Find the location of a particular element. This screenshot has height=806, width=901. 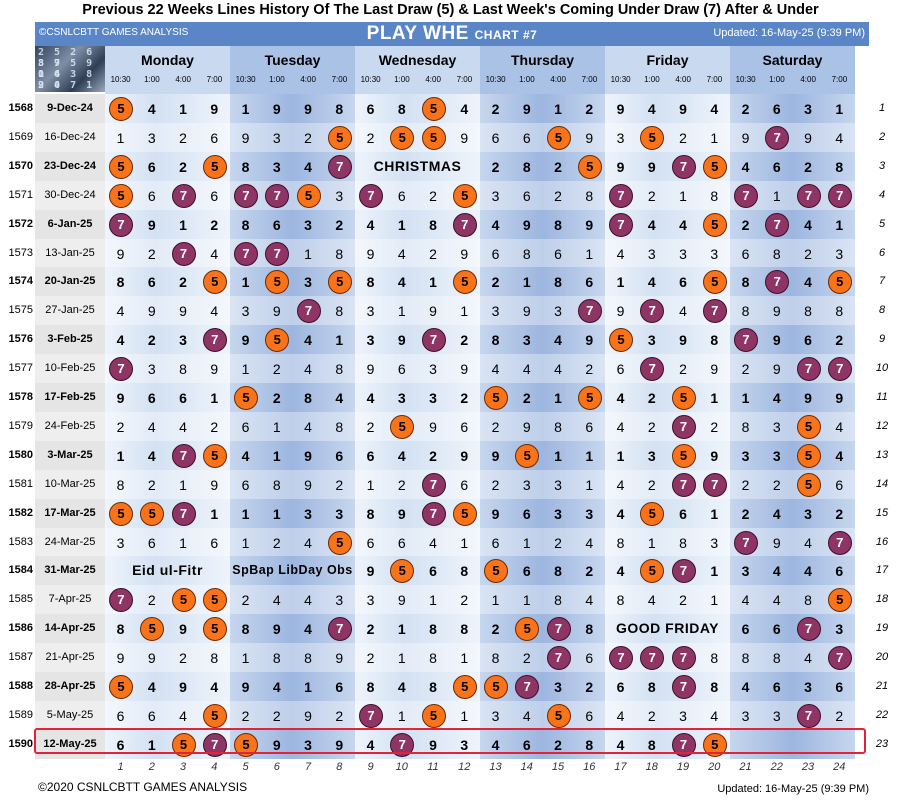

week-date: 7-Apr-25 is located at coordinates (70, 599).